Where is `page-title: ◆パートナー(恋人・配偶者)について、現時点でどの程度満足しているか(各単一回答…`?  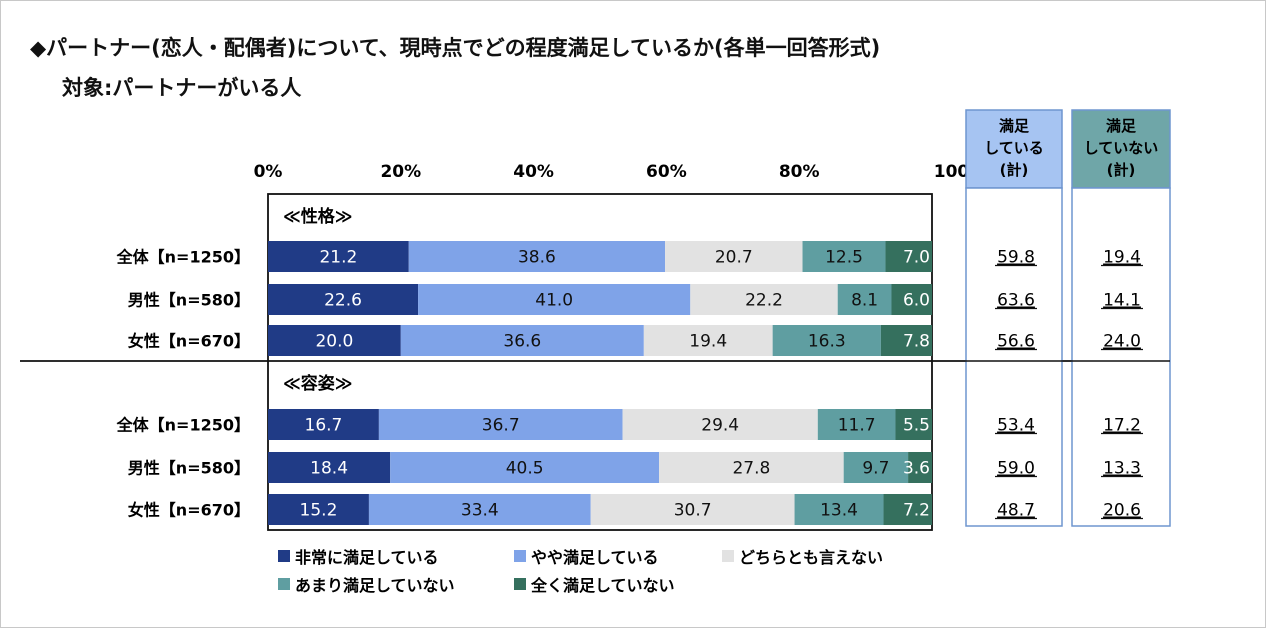 page-title: ◆パートナー(恋人・配偶者)について、現時点でどの程度満足しているか(各単一回答… is located at coordinates (455, 48).